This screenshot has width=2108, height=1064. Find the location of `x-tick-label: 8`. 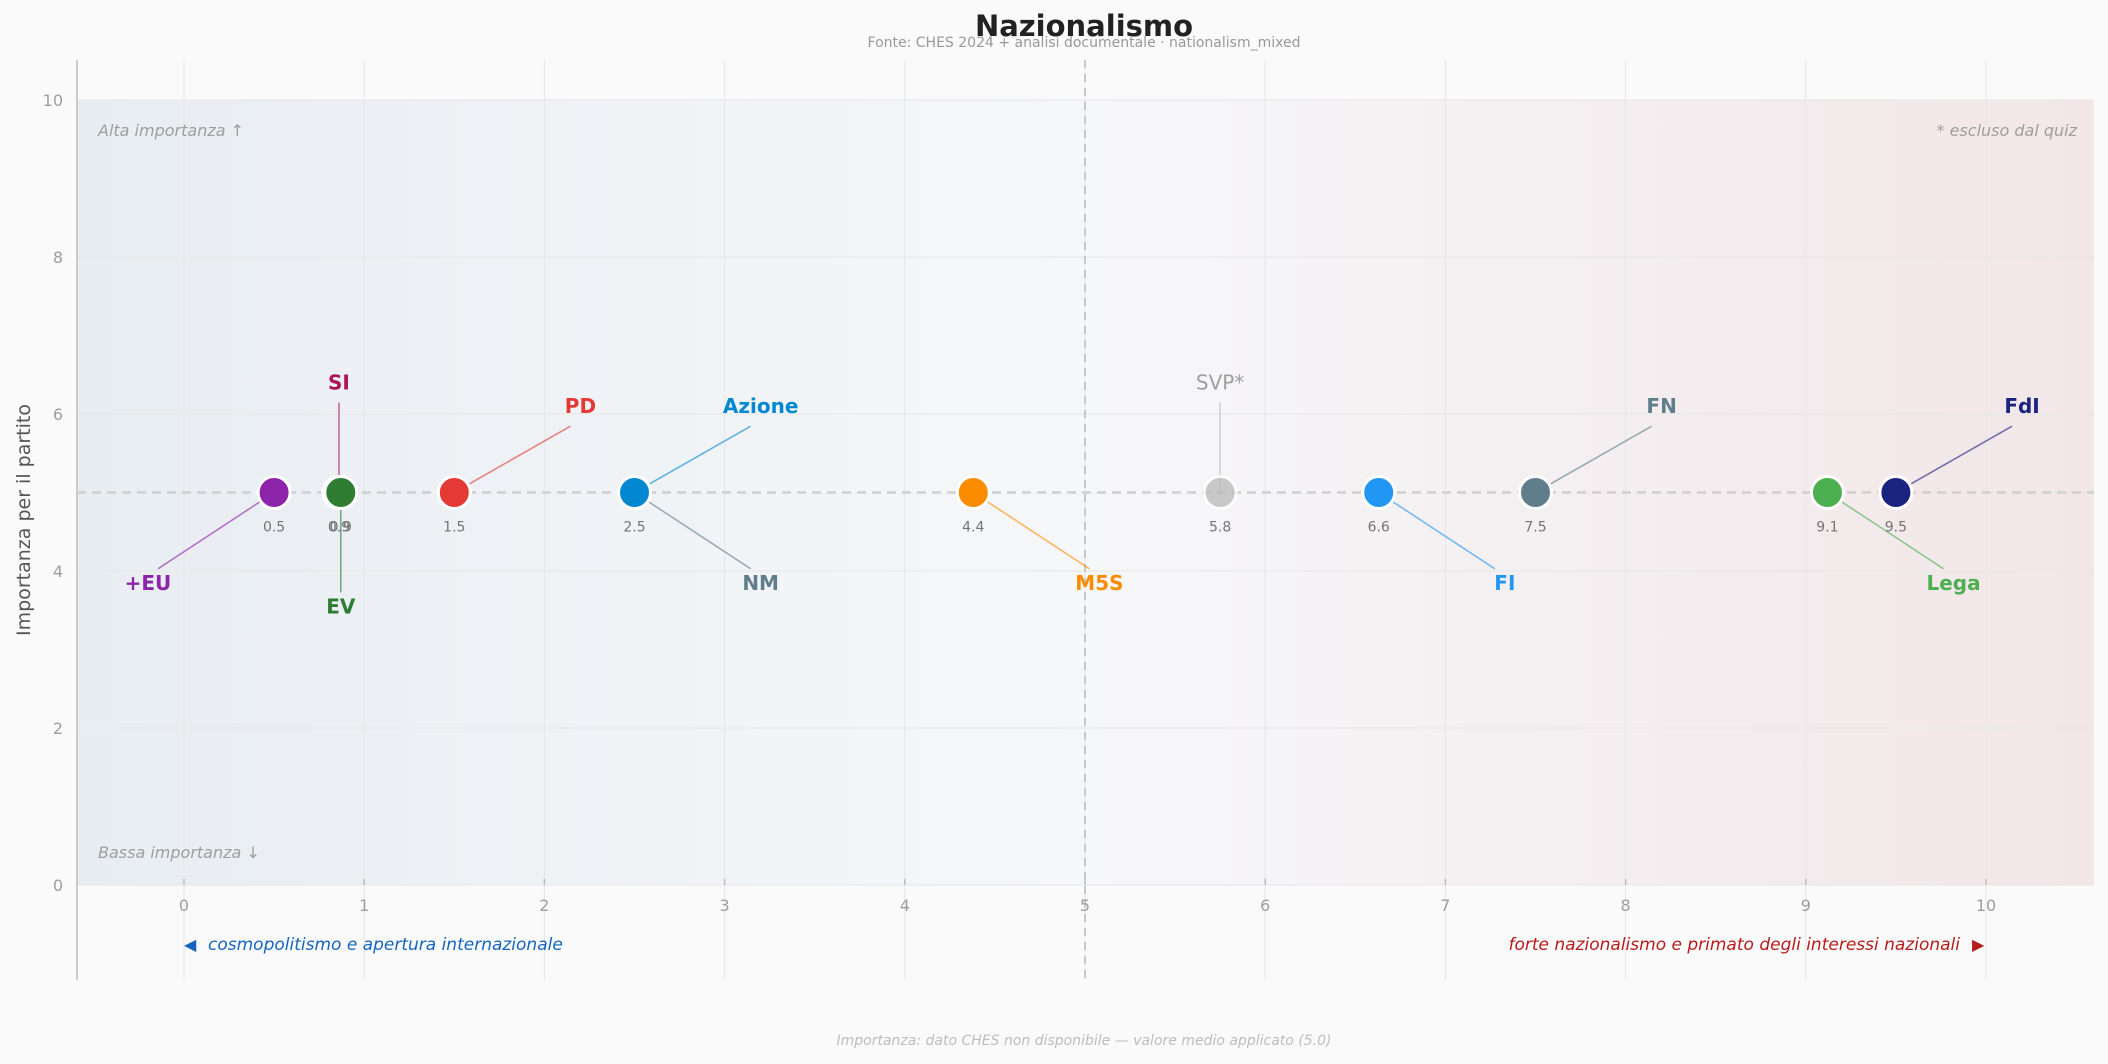

x-tick-label: 8 is located at coordinates (1626, 905).